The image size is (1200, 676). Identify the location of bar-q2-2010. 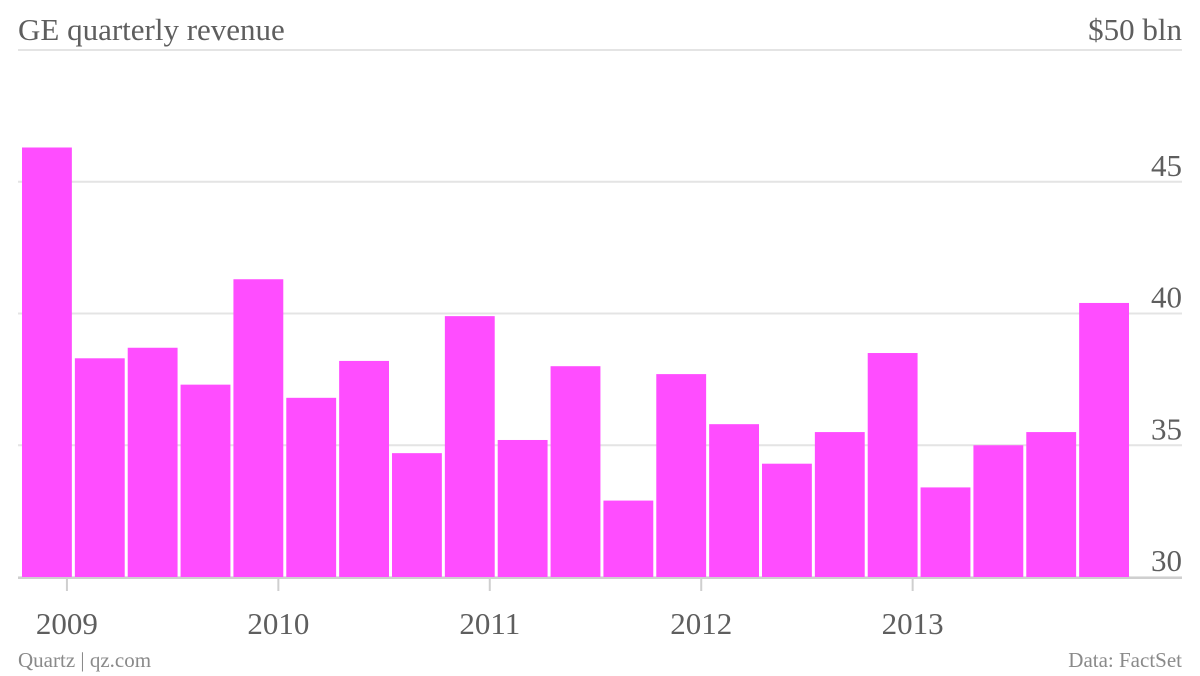
(364, 468).